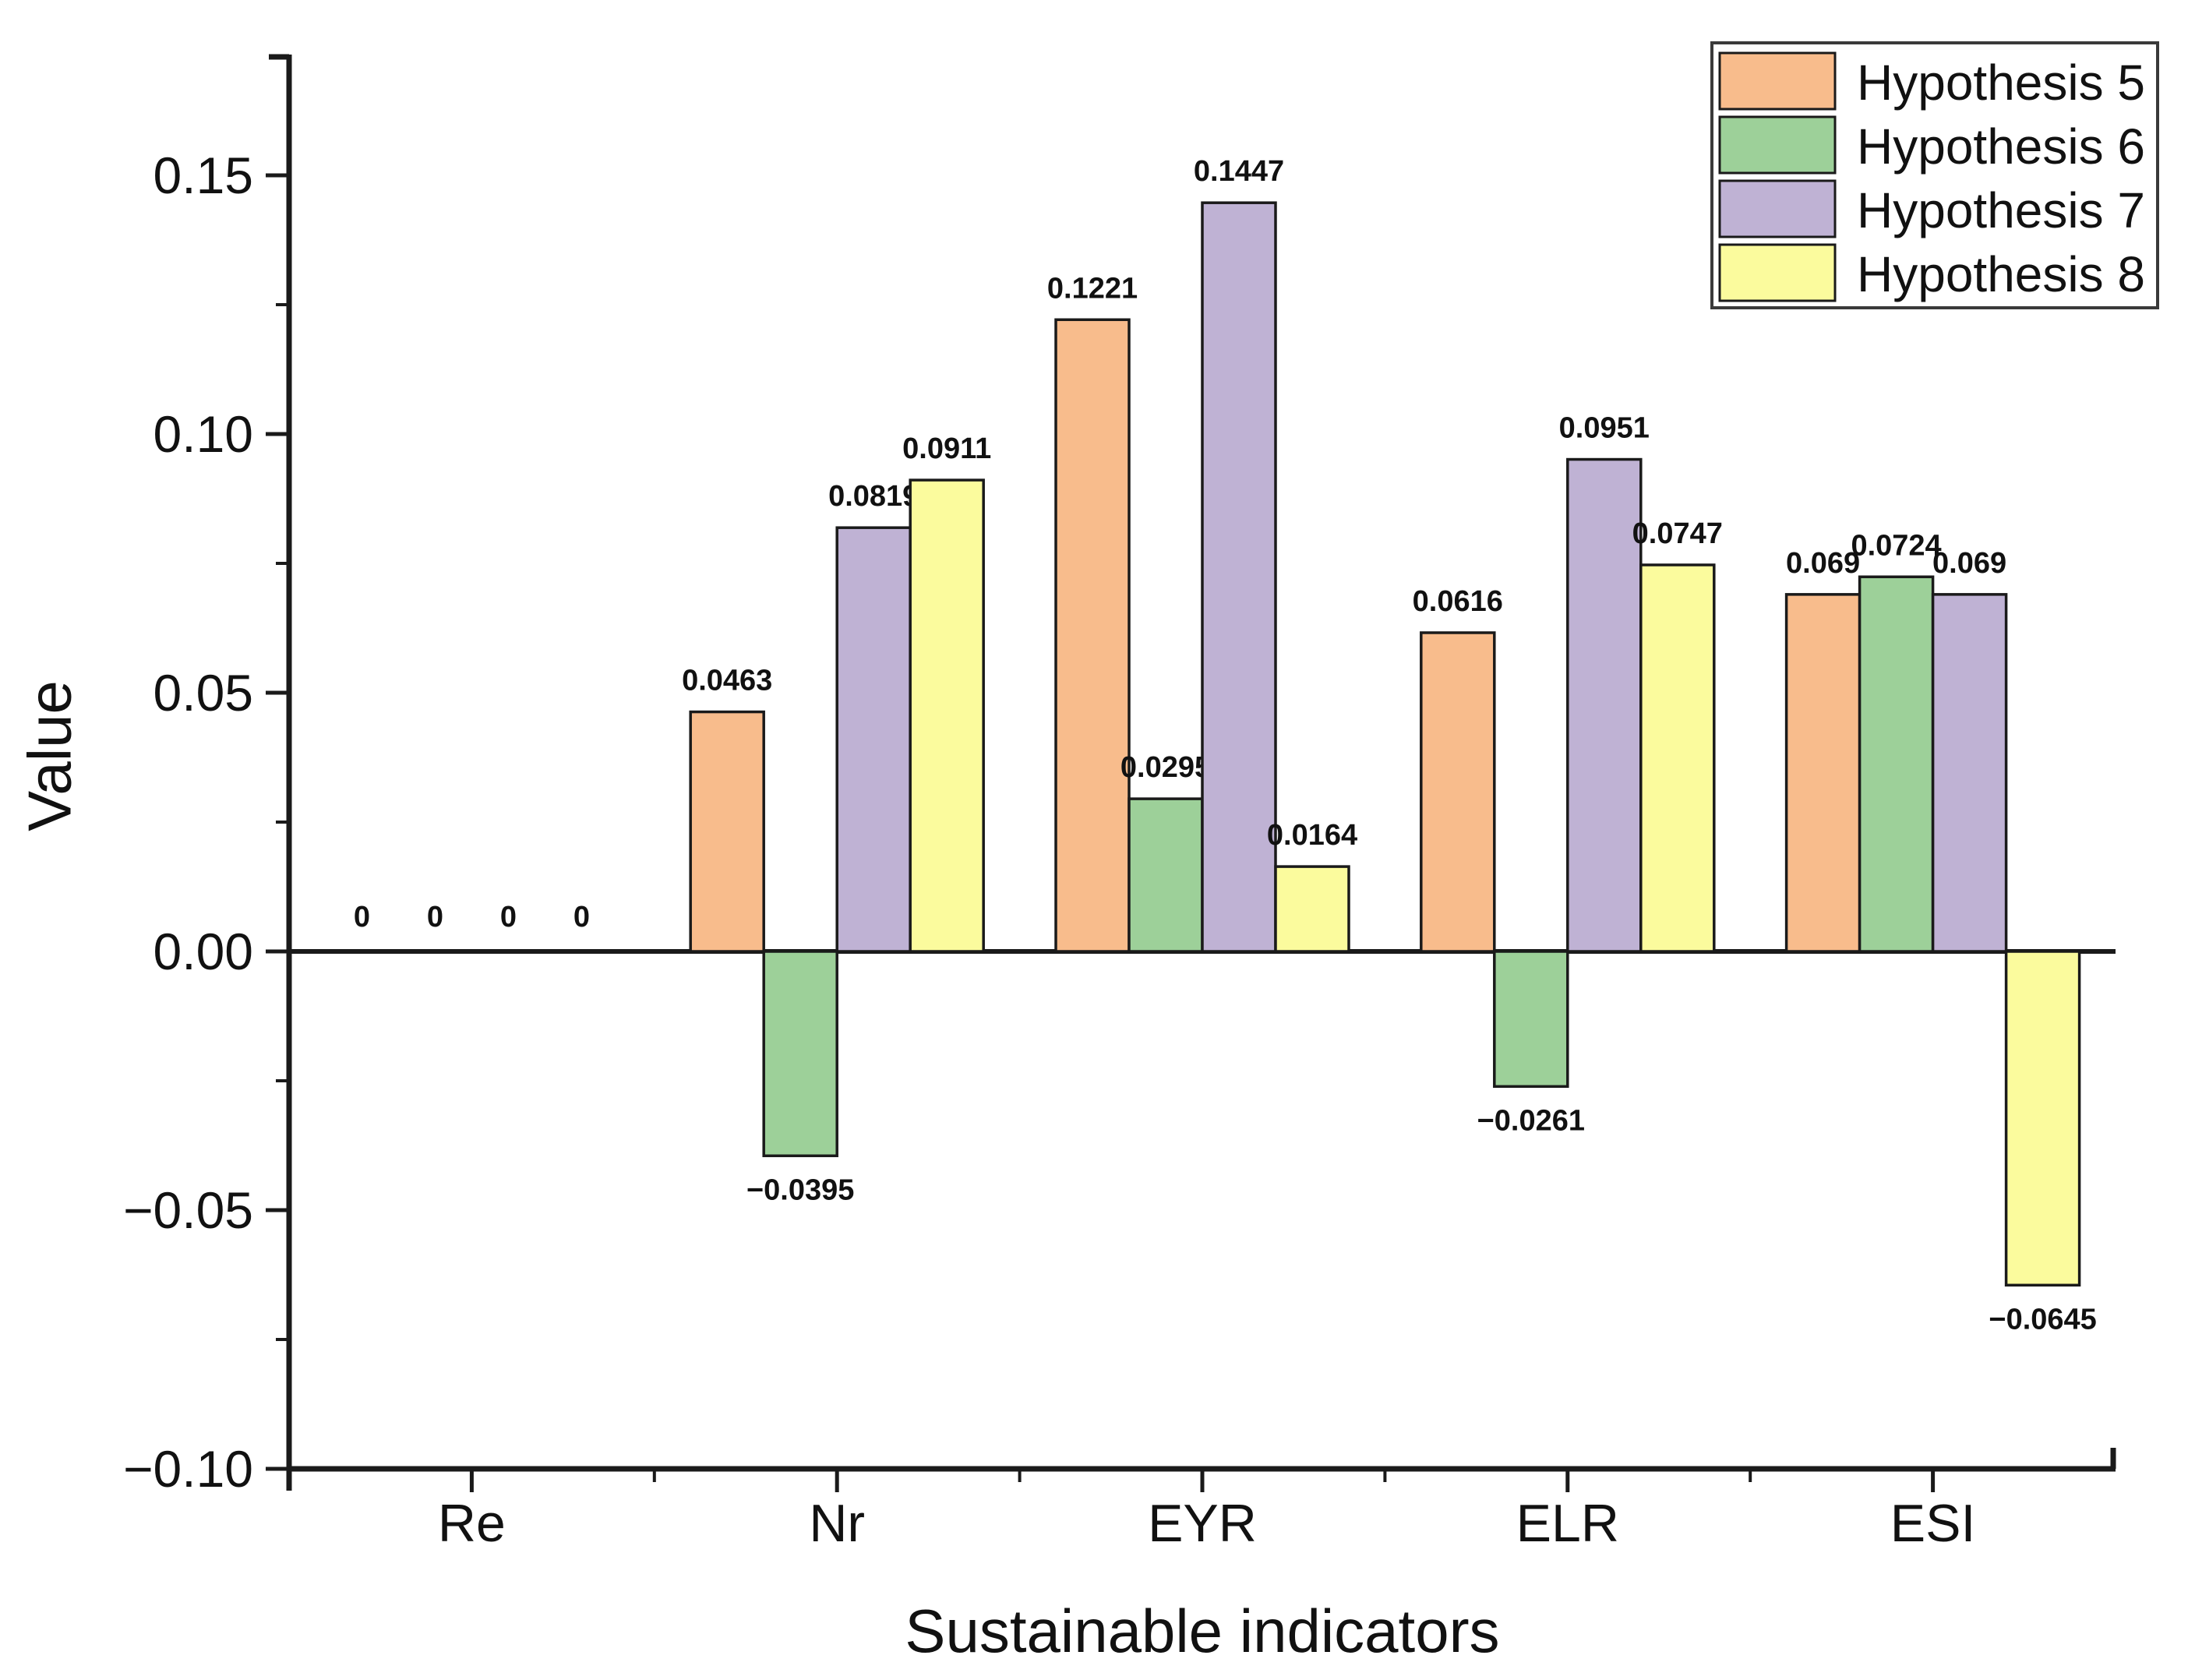 The height and width of the screenshot is (1680, 2188). Describe the element at coordinates (727, 681) in the screenshot. I see `bar-value-label: 0.0463` at that location.